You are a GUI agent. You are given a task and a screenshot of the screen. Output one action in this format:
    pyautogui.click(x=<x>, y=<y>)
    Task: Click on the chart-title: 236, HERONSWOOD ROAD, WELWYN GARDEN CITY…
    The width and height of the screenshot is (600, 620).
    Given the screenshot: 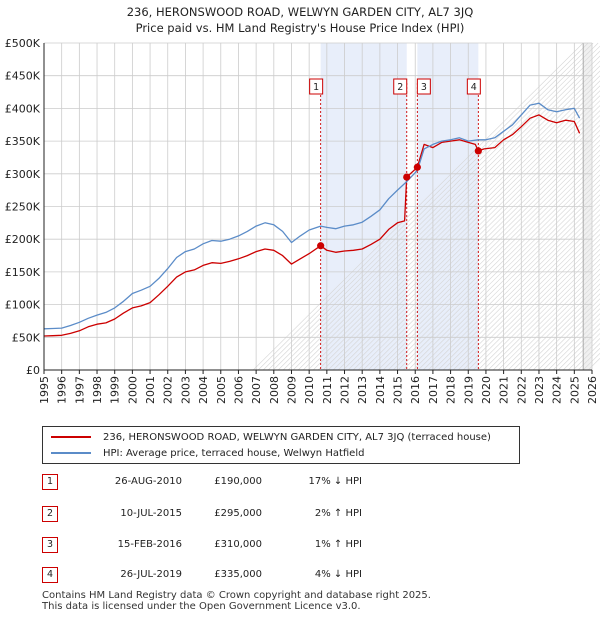 What is the action you would take?
    pyautogui.click(x=300, y=20)
    